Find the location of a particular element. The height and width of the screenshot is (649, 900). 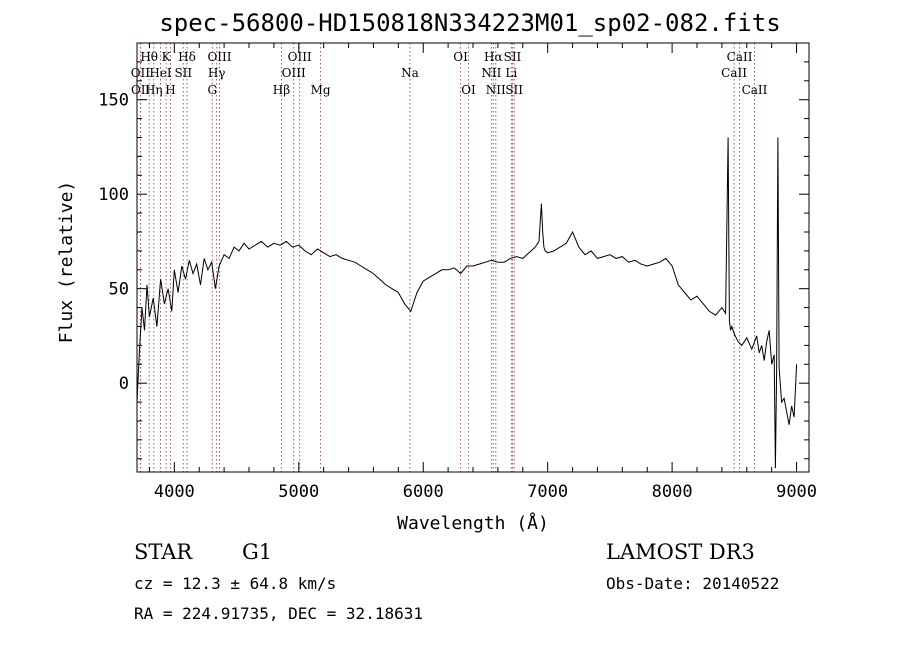

y-tick-label: 50 is located at coordinates (119, 290).